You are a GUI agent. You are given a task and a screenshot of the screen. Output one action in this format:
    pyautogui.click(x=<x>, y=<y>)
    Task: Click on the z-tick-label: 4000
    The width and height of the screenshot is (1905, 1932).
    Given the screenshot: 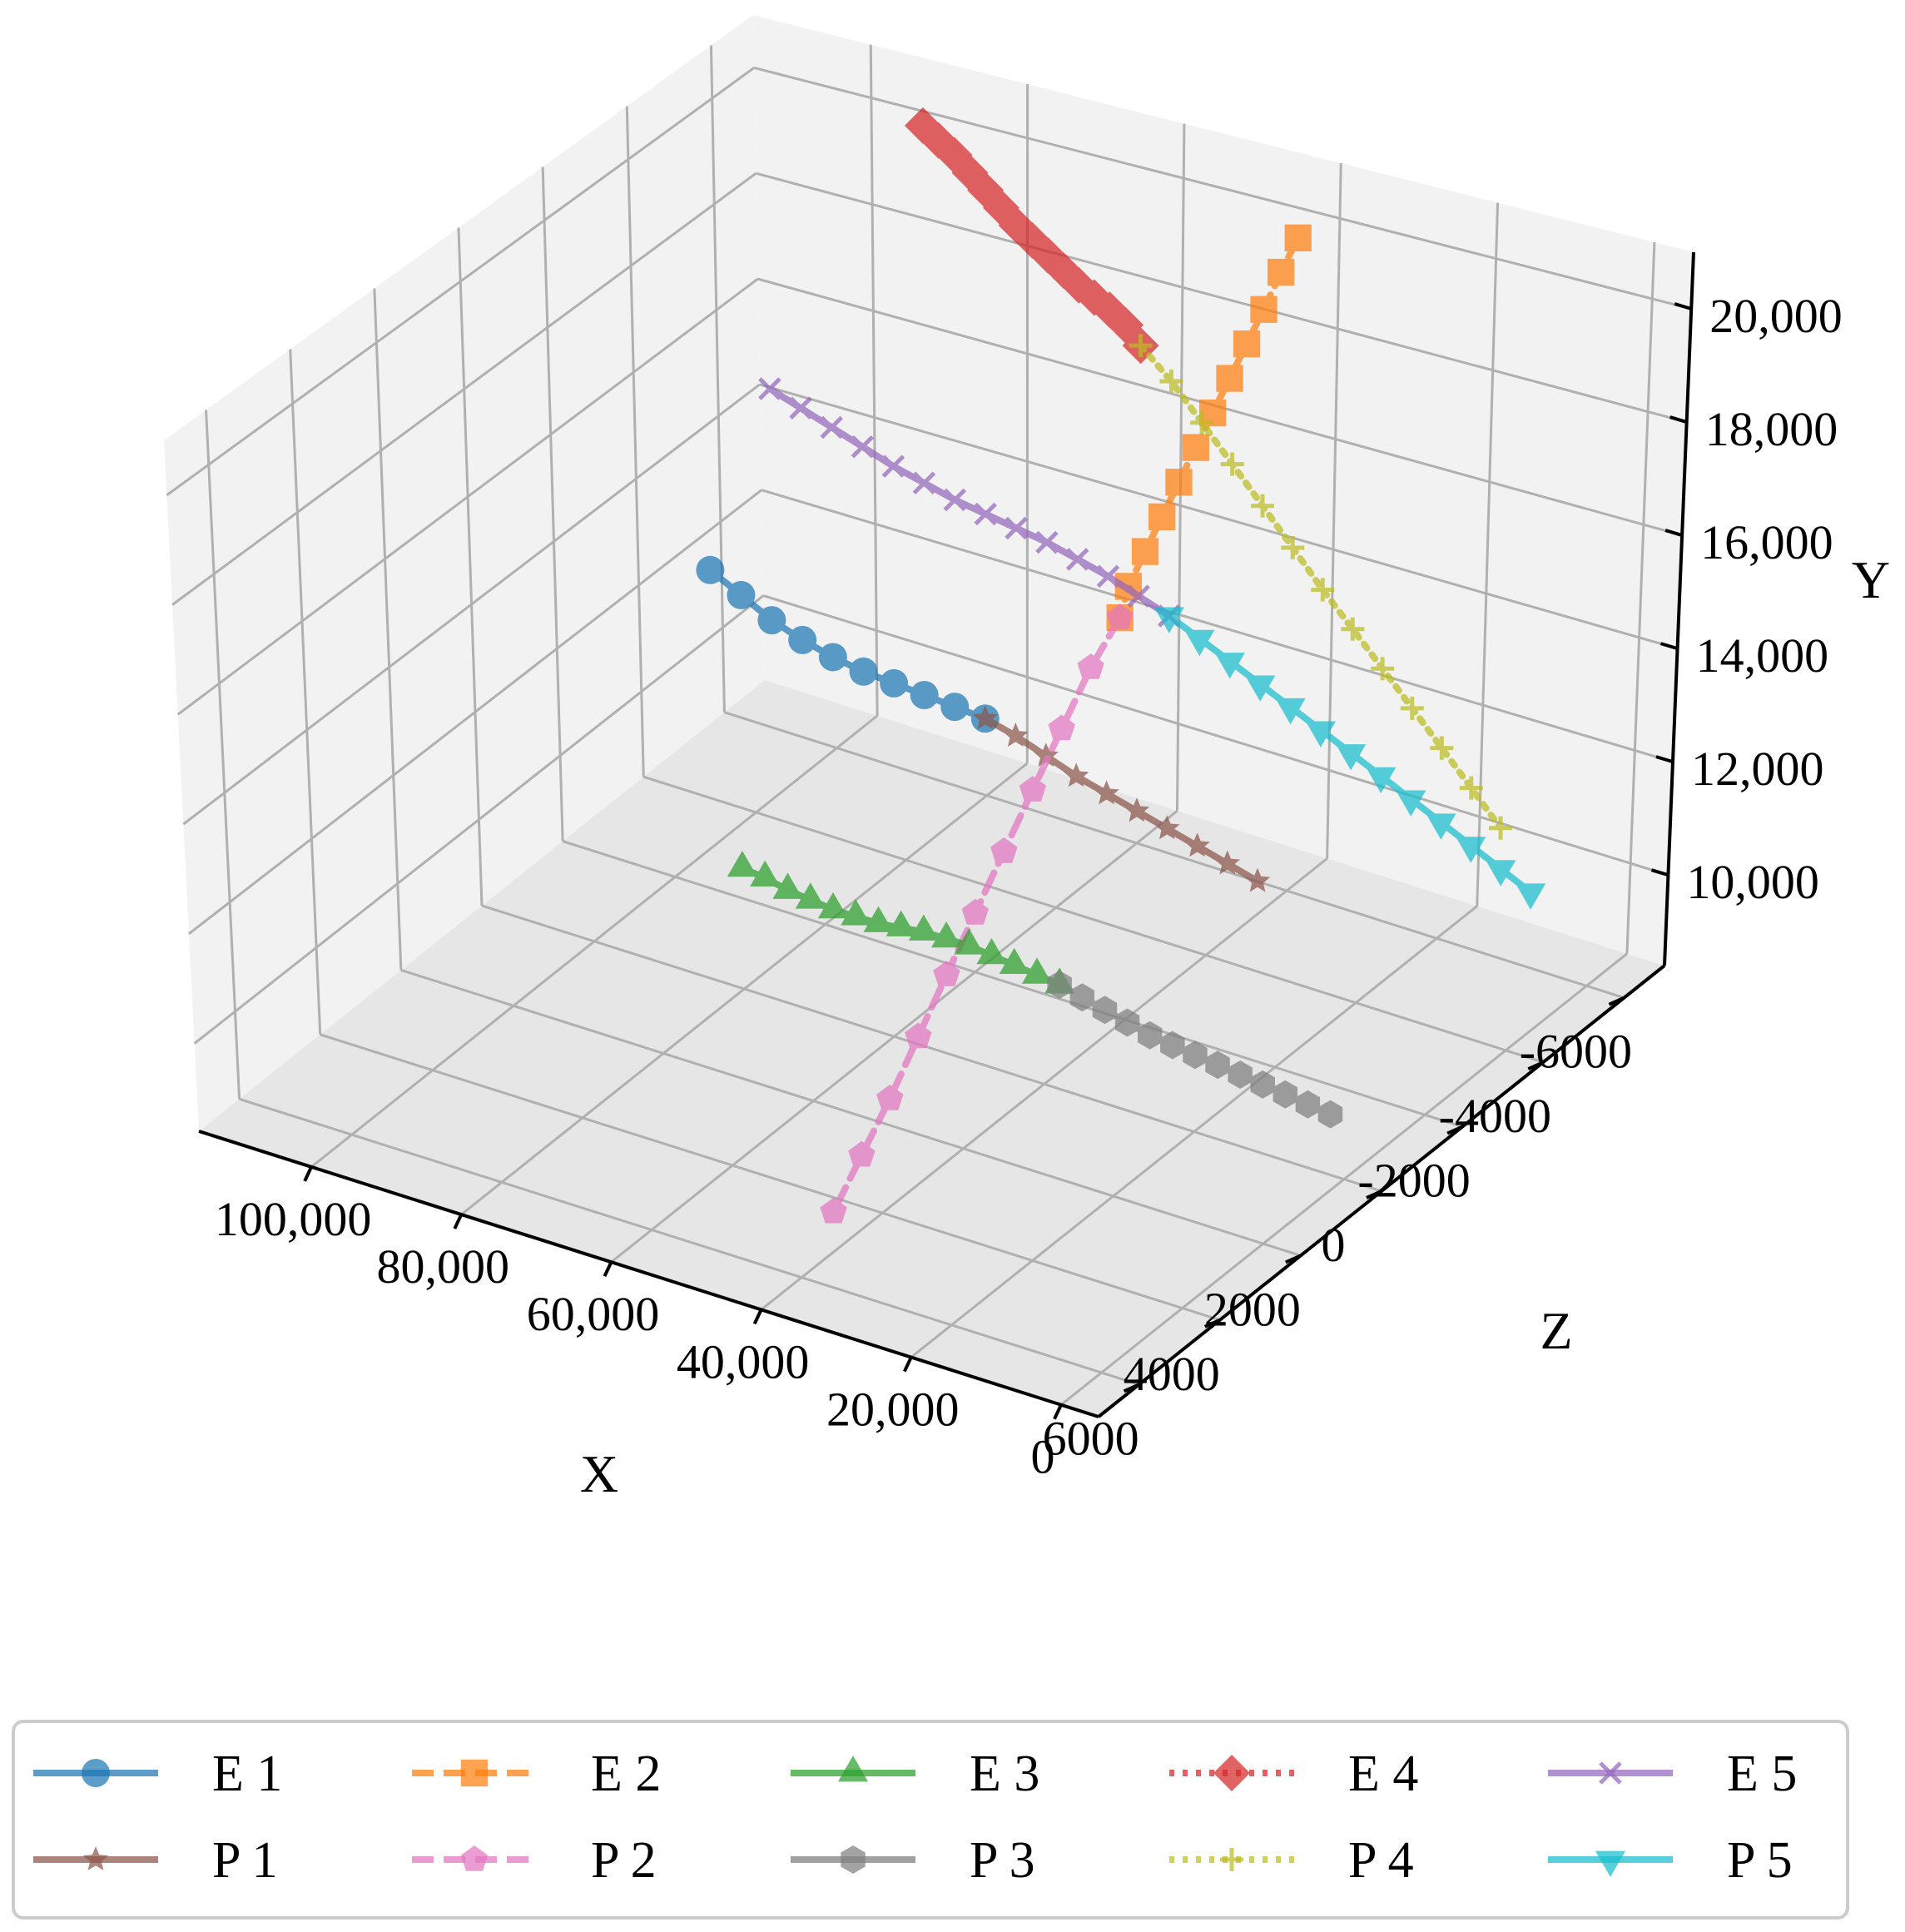 What is the action you would take?
    pyautogui.click(x=1172, y=1374)
    